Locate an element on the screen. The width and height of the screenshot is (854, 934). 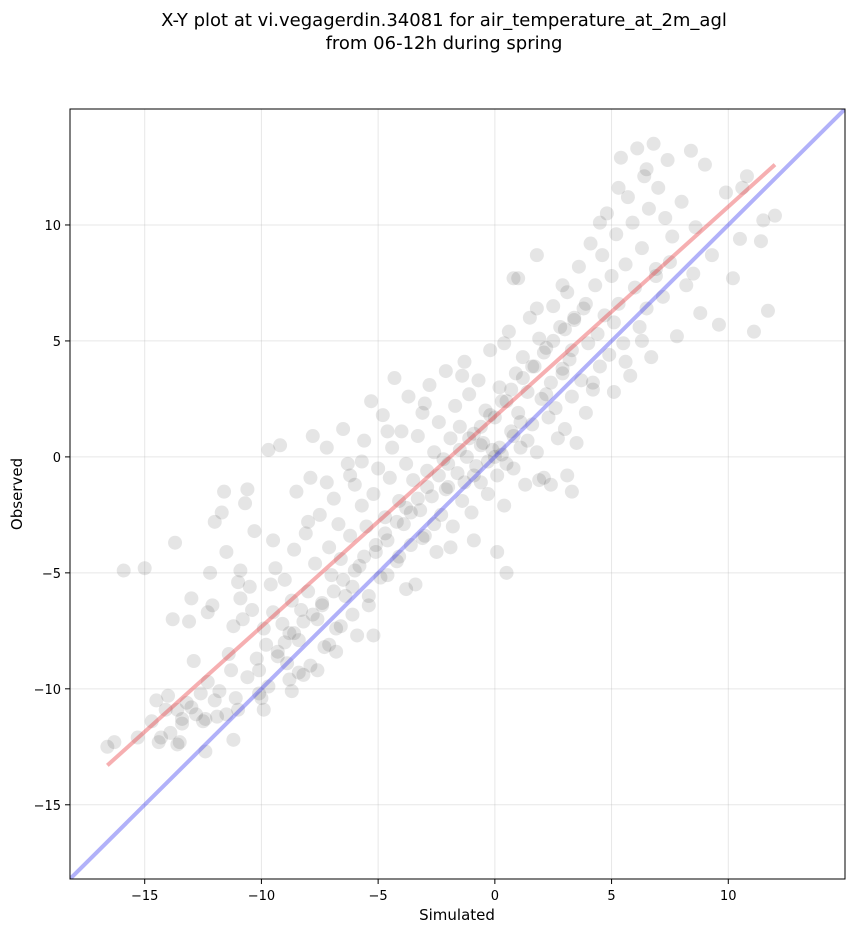
x-axis-label: Simulated is located at coordinates (457, 915).